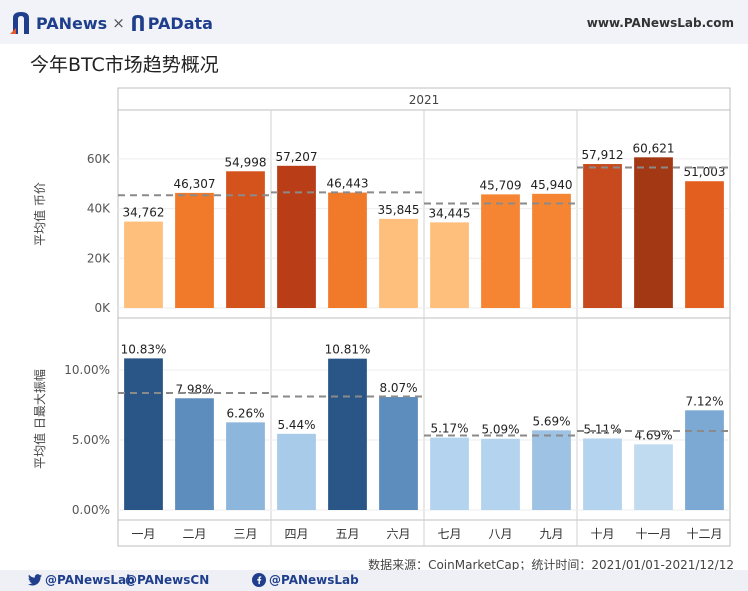  Describe the element at coordinates (551, 534) in the screenshot. I see `x-tick-label: 九月` at that location.